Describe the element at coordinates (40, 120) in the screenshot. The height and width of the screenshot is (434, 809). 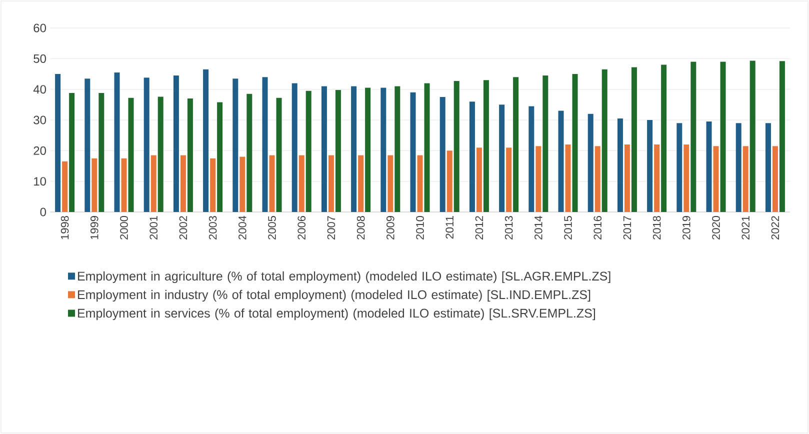
I see `y-tick-label: 30` at that location.